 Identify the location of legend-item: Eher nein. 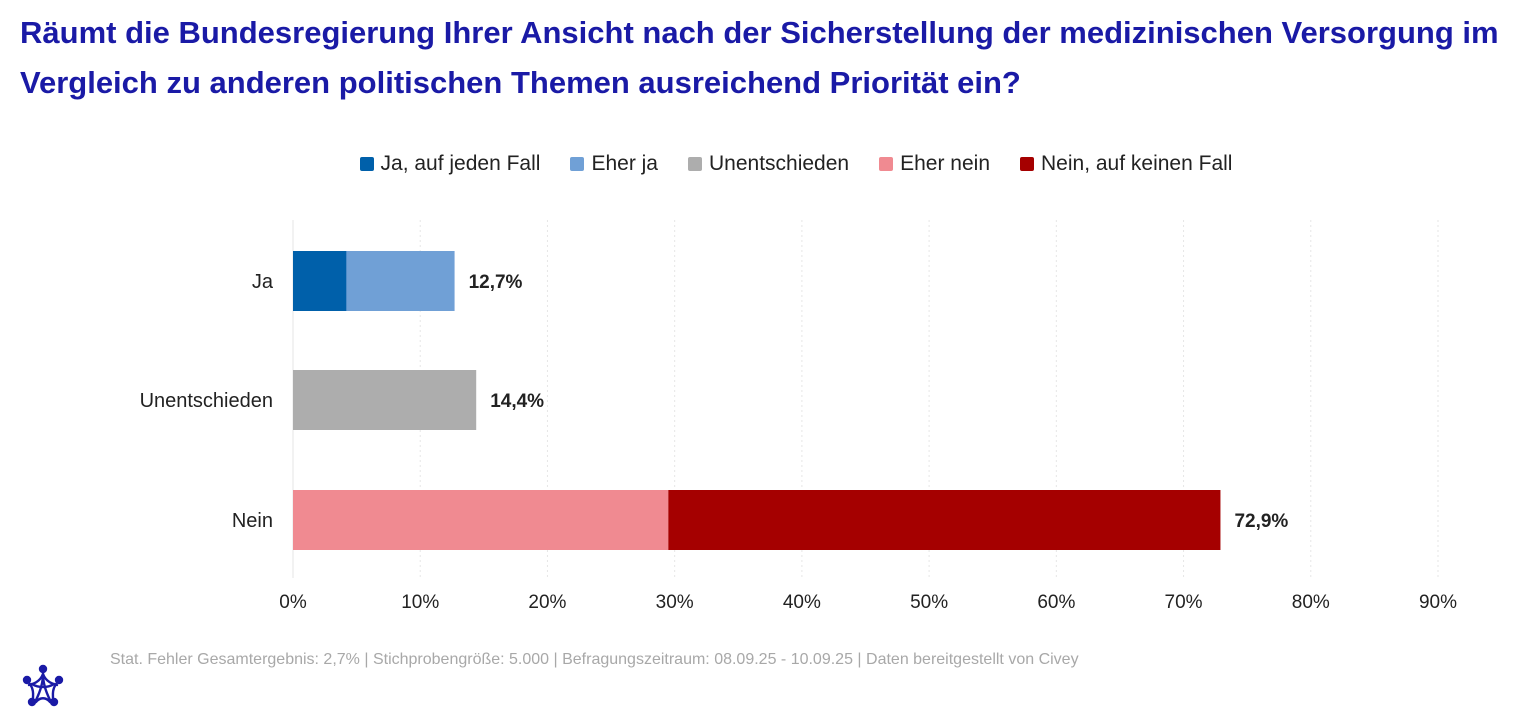
(934, 164).